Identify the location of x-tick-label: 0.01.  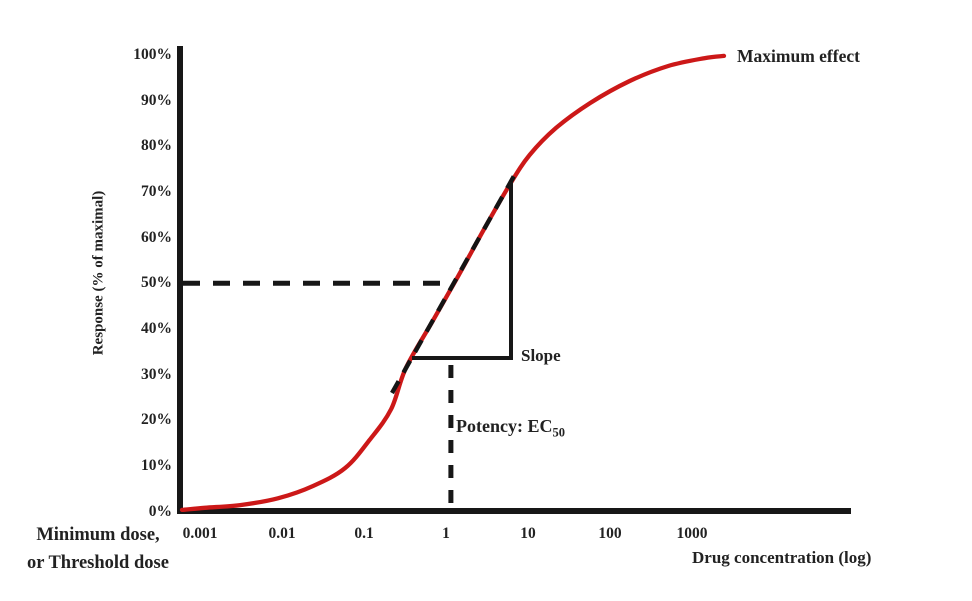
(282, 533).